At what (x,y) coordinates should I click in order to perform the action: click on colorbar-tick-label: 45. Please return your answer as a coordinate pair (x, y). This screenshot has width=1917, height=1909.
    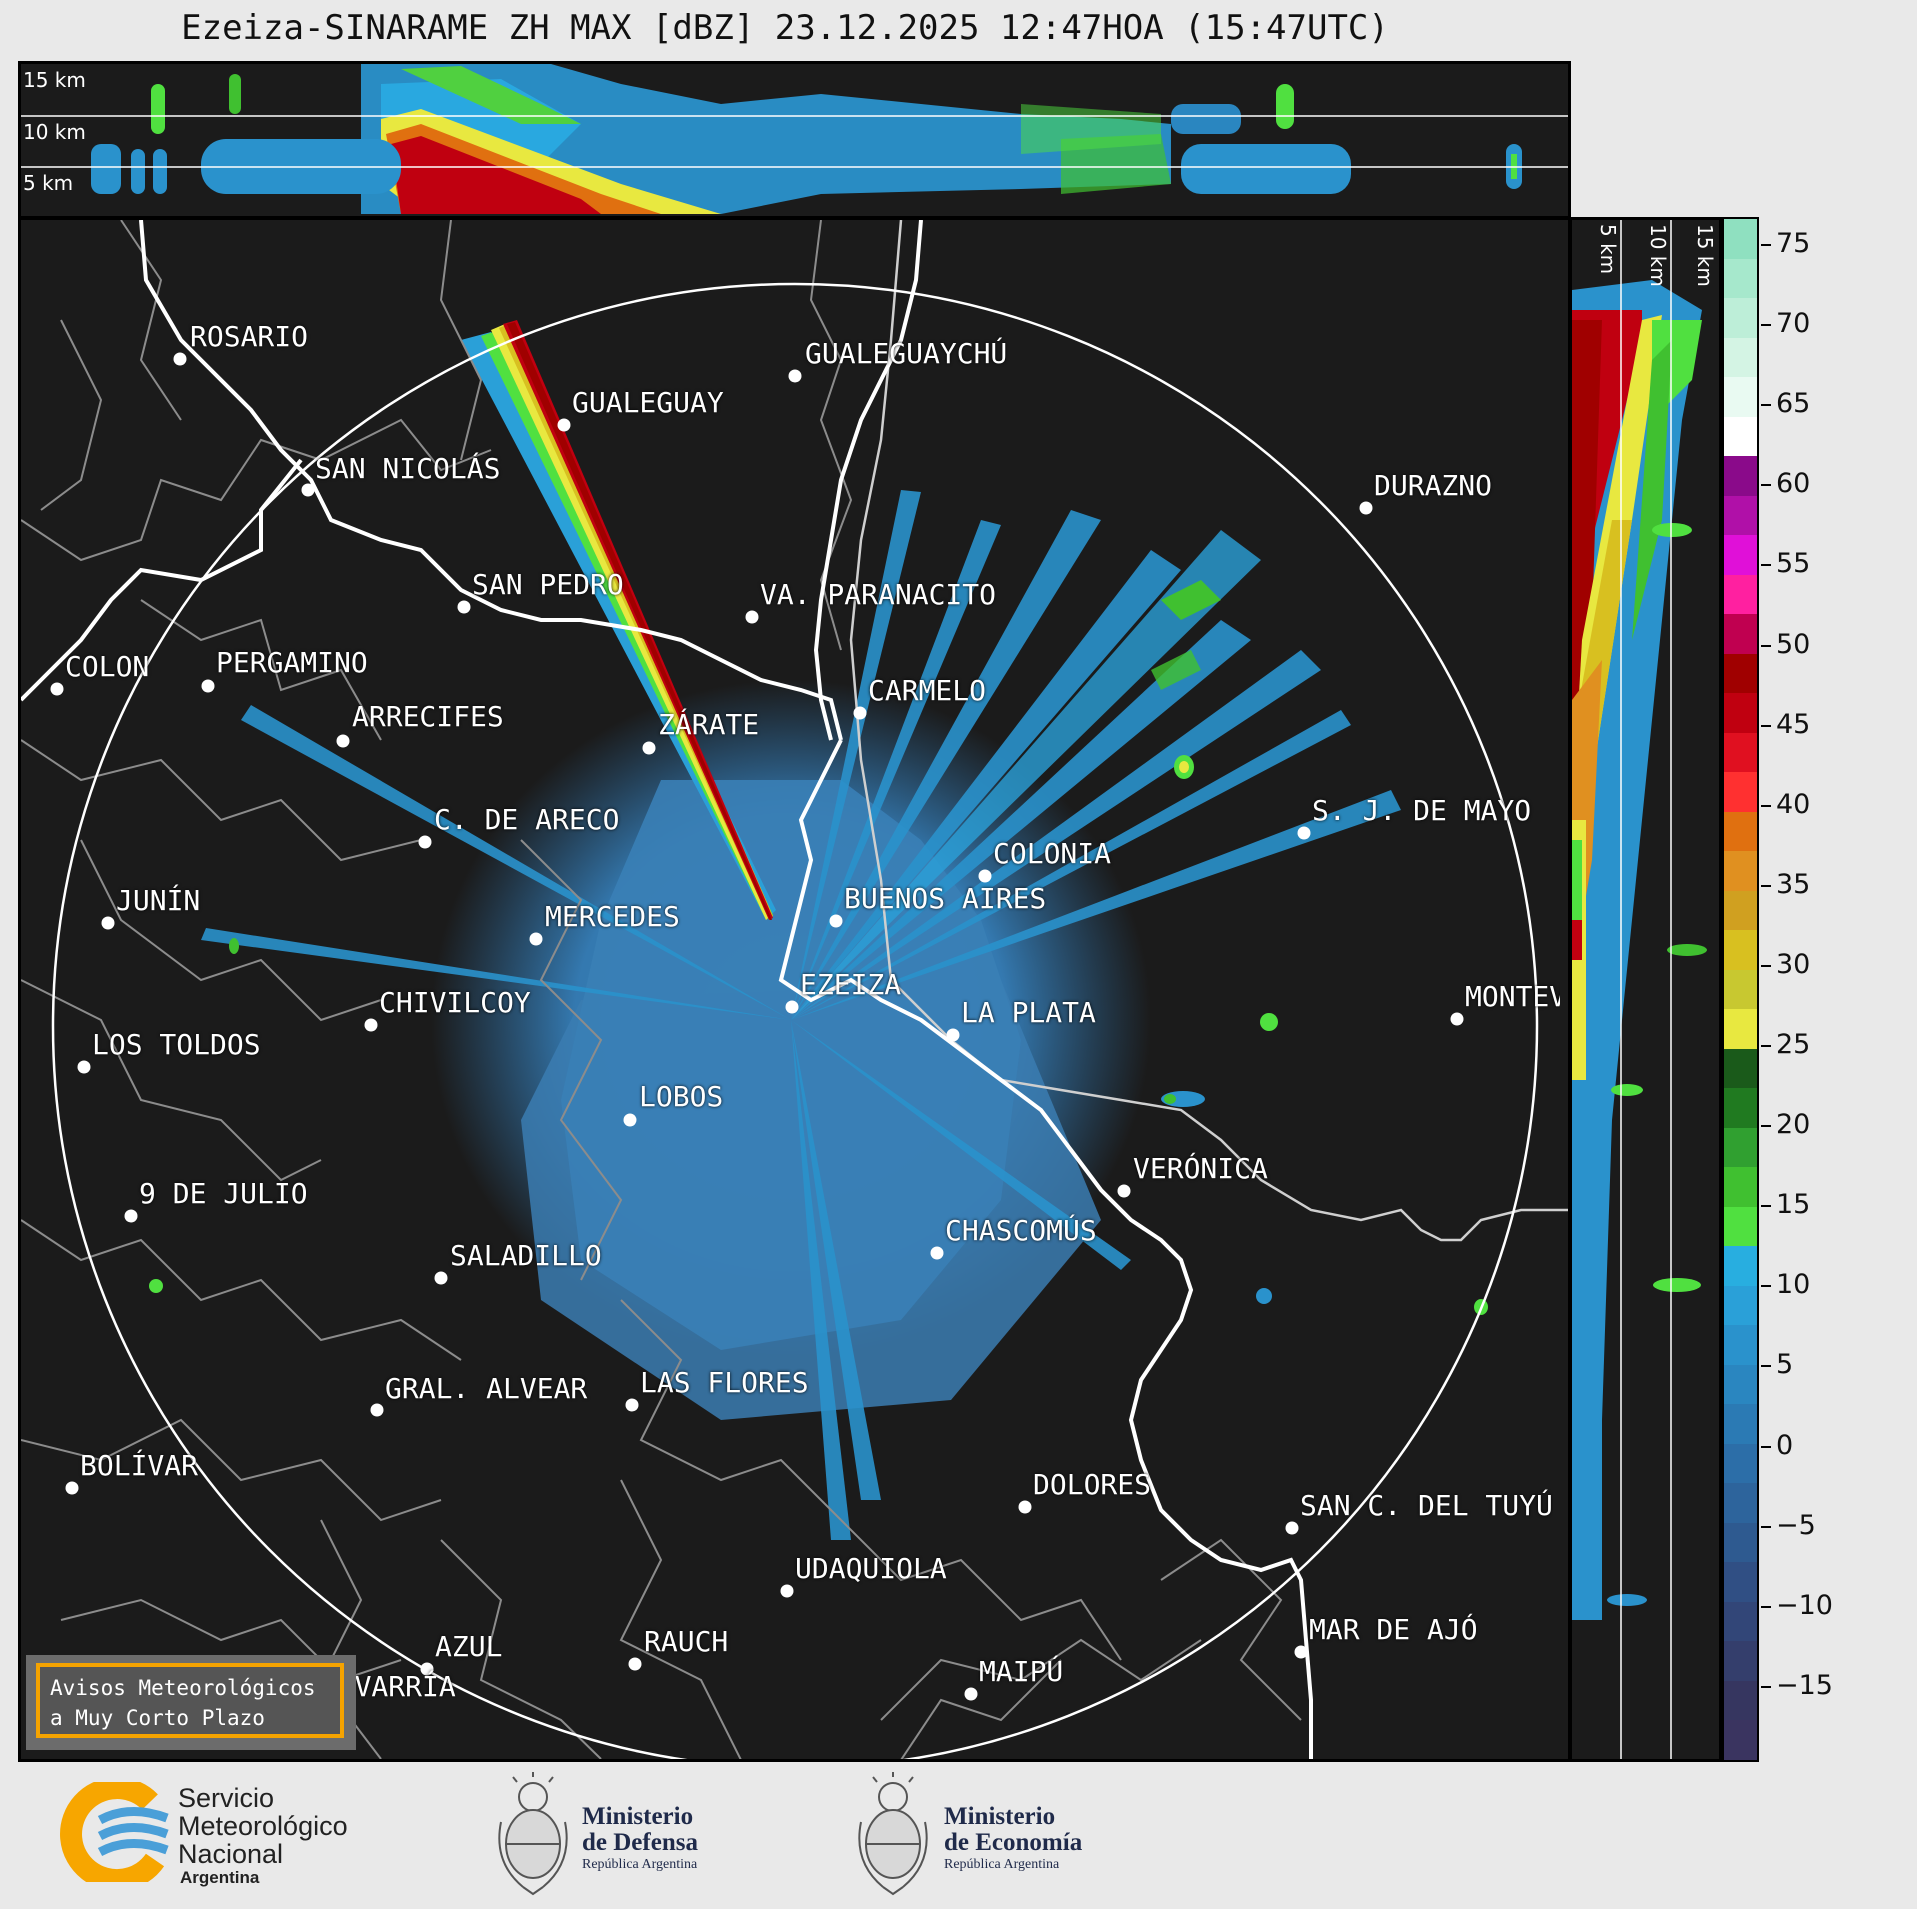
    Looking at the image, I should click on (1793, 724).